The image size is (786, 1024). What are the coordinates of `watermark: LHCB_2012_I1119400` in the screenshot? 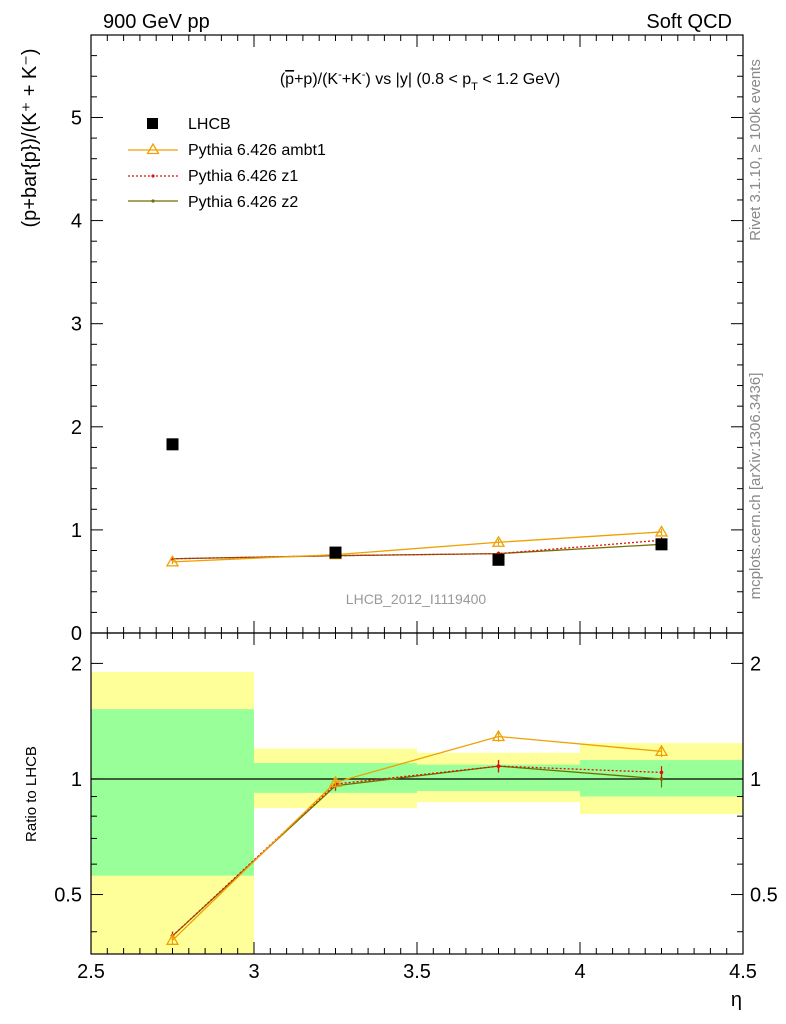 It's located at (416, 599).